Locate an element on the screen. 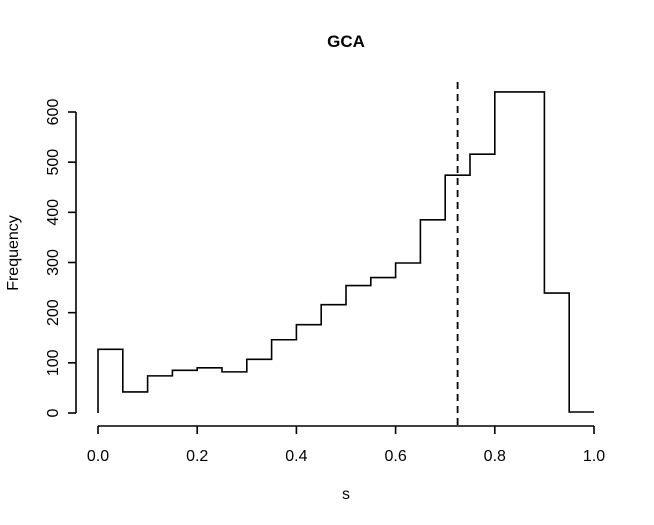  y-tick-label: 200 is located at coordinates (53, 312).